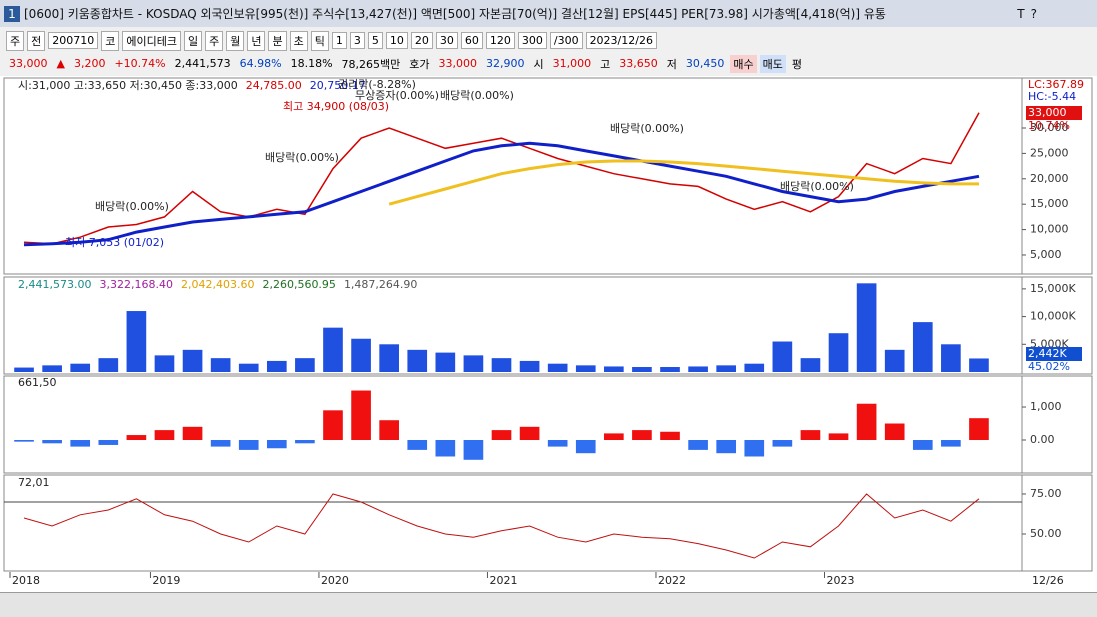 The width and height of the screenshot is (1097, 617). I want to click on toolbar-item: /300, so click(566, 40).